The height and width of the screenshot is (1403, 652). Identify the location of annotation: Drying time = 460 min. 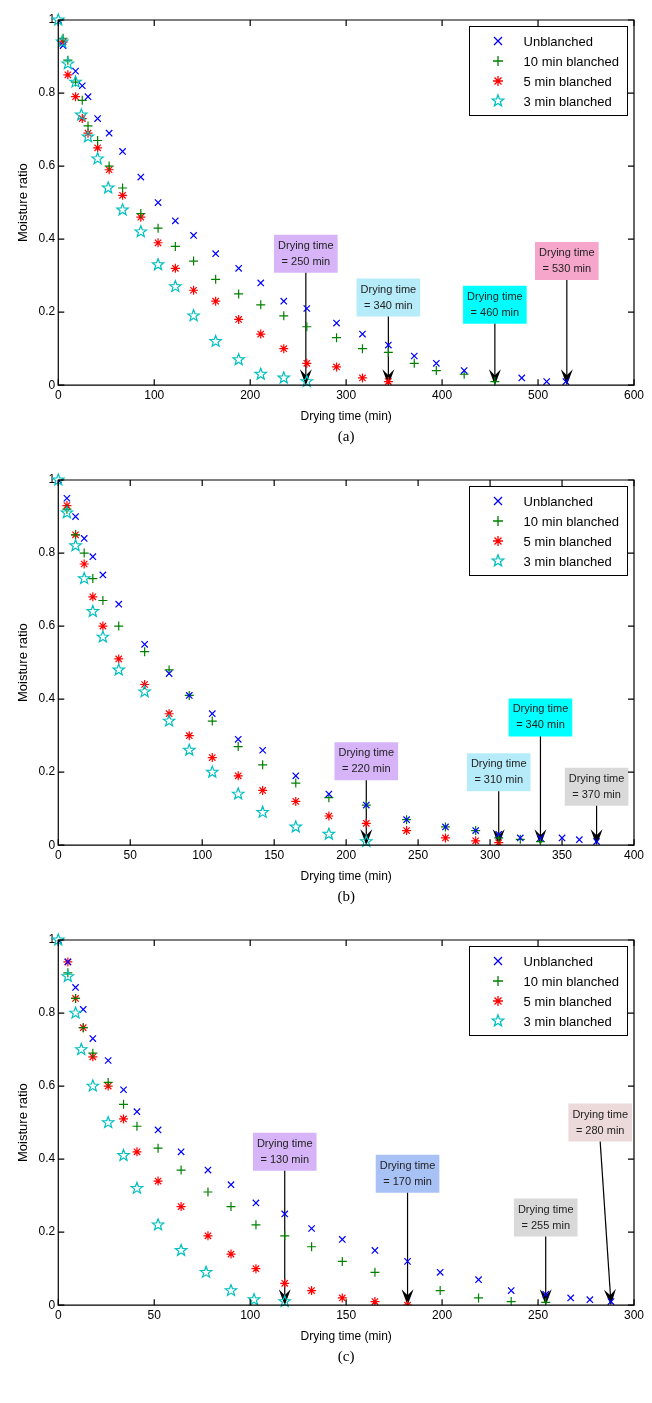
(495, 303).